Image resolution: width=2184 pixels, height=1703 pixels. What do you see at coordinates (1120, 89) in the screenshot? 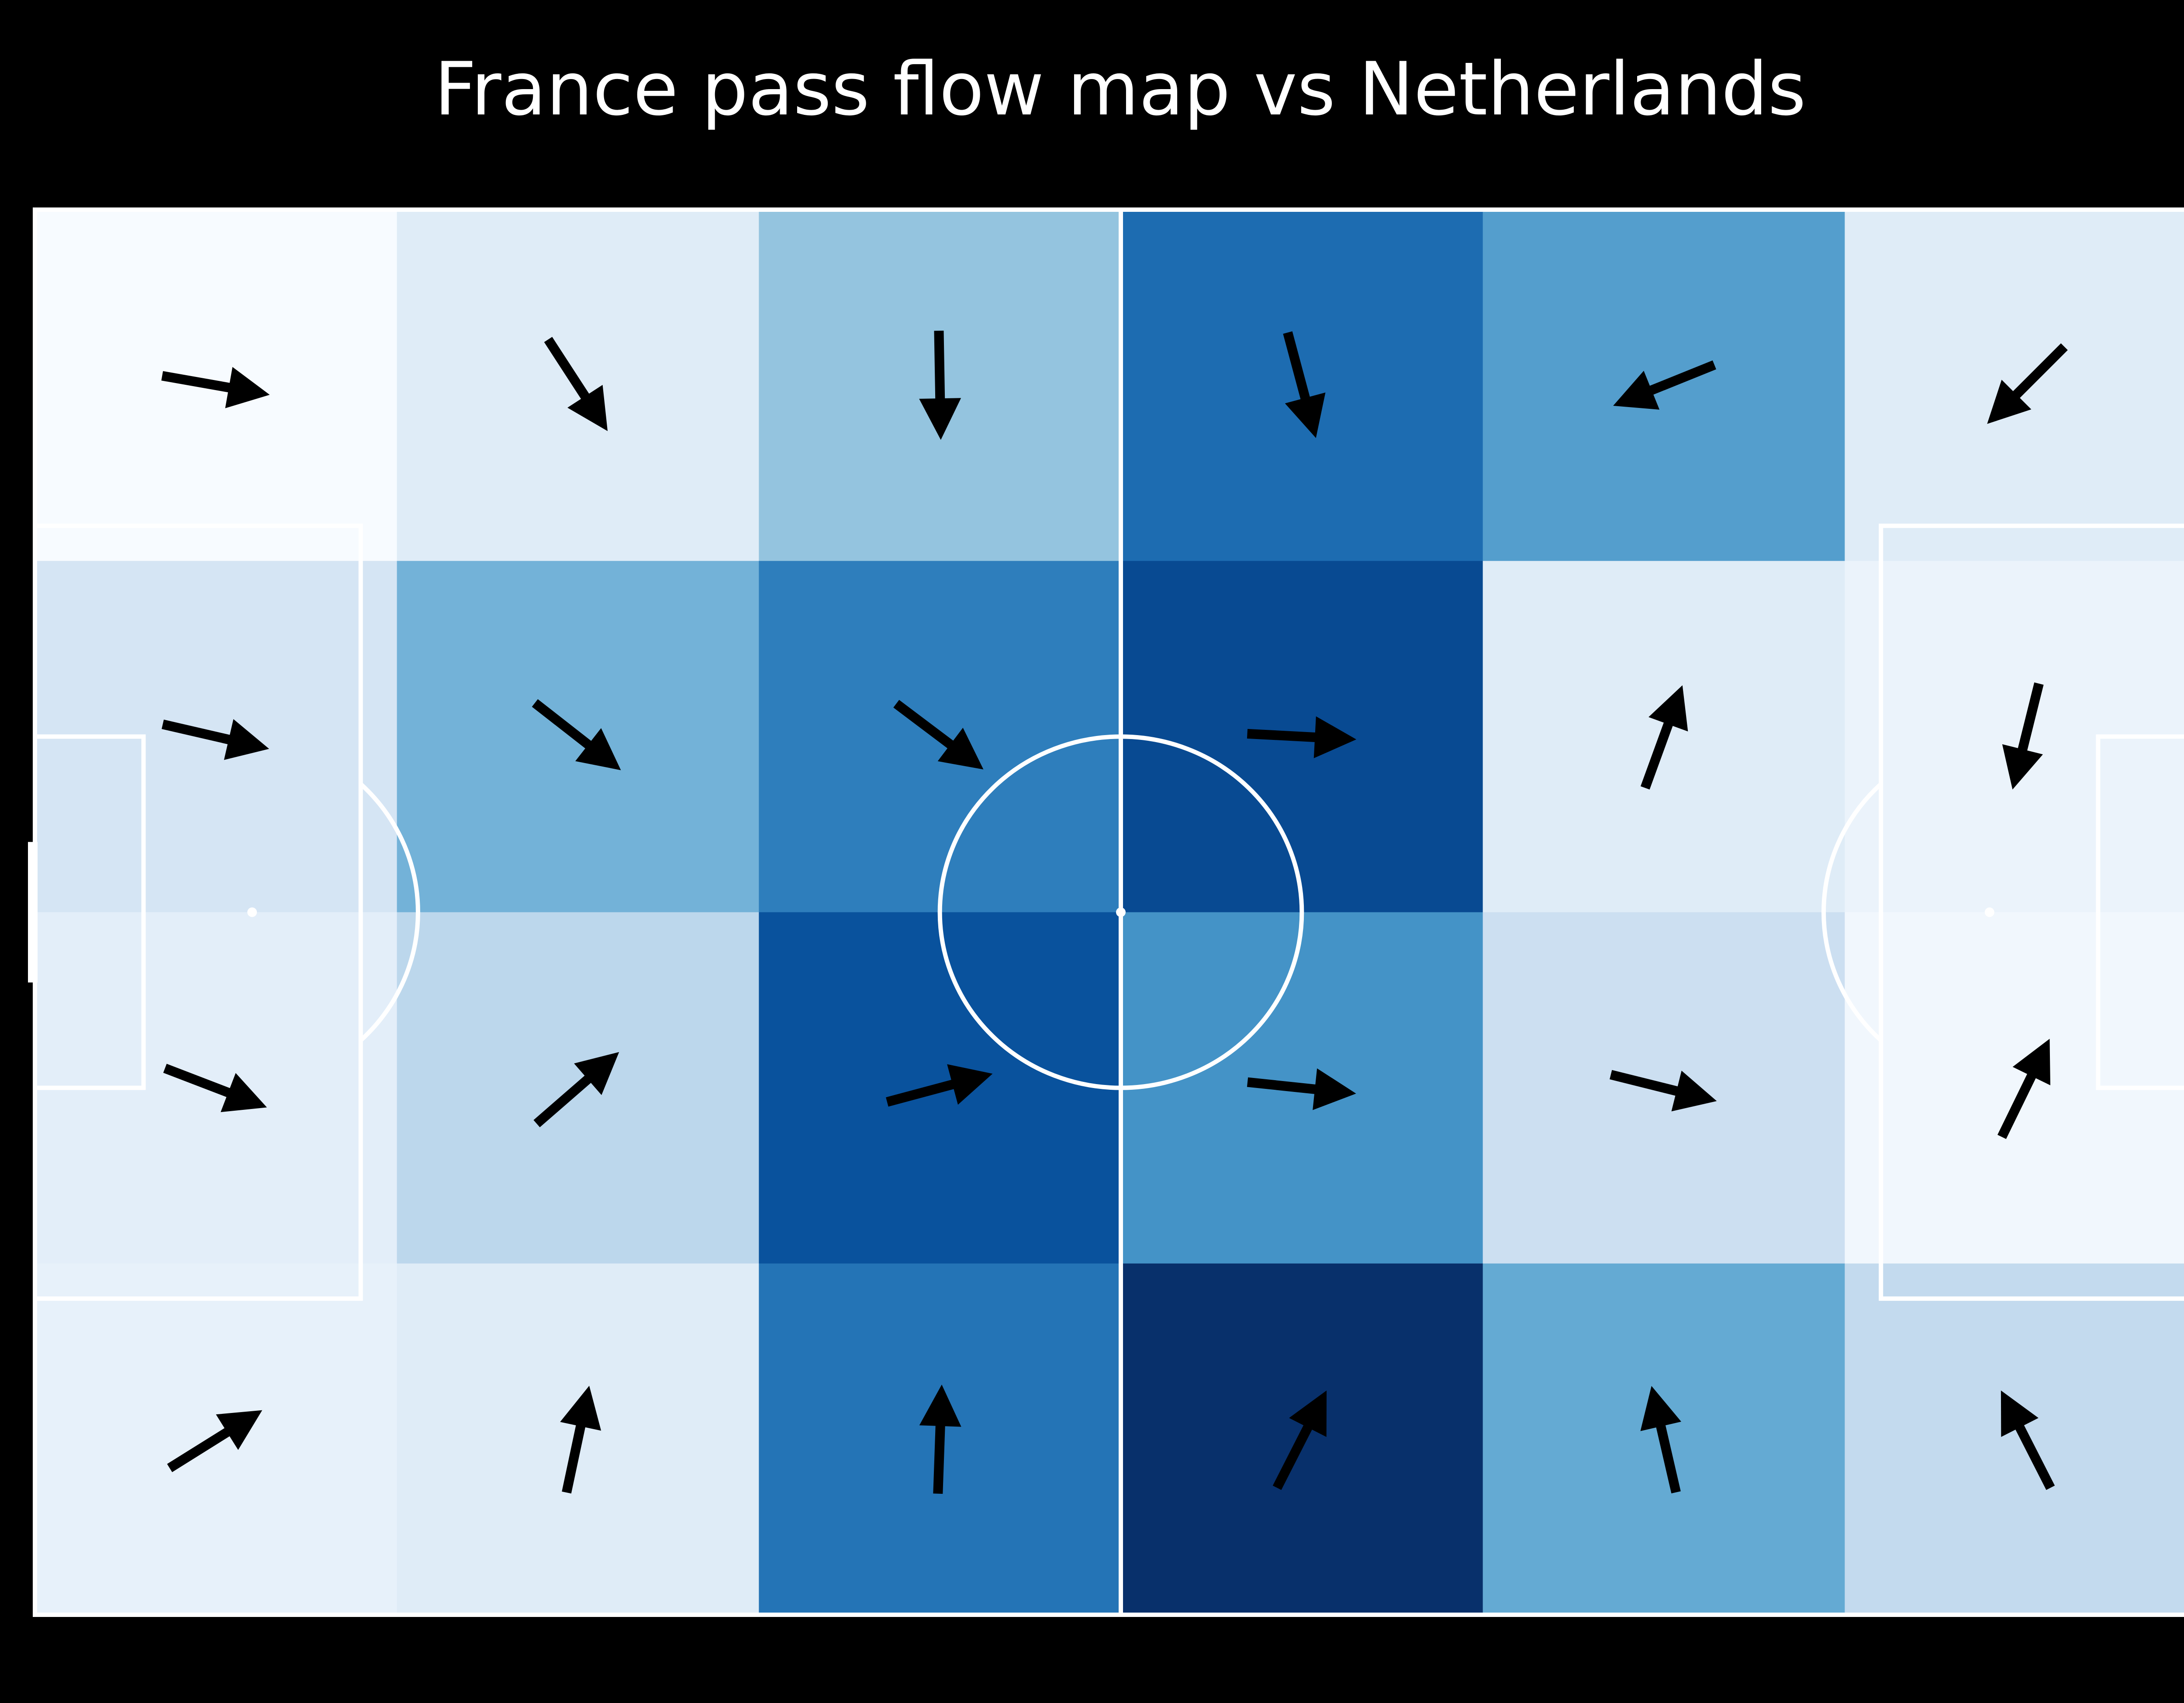
I see `chart-title: France pass flow map vs Netherlands` at bounding box center [1120, 89].